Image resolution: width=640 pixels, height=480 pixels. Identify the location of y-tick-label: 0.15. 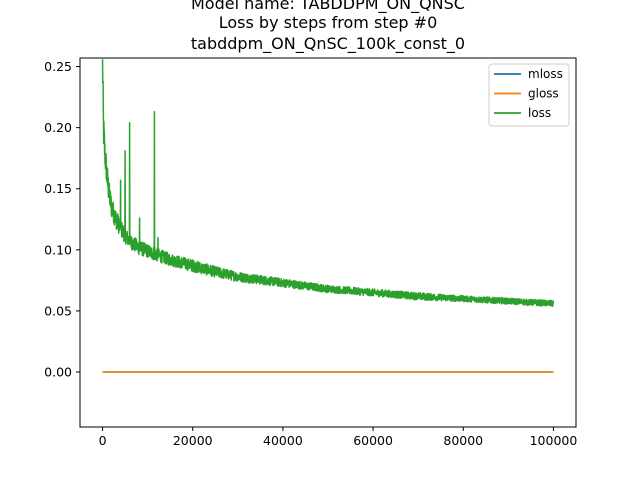
(58, 188).